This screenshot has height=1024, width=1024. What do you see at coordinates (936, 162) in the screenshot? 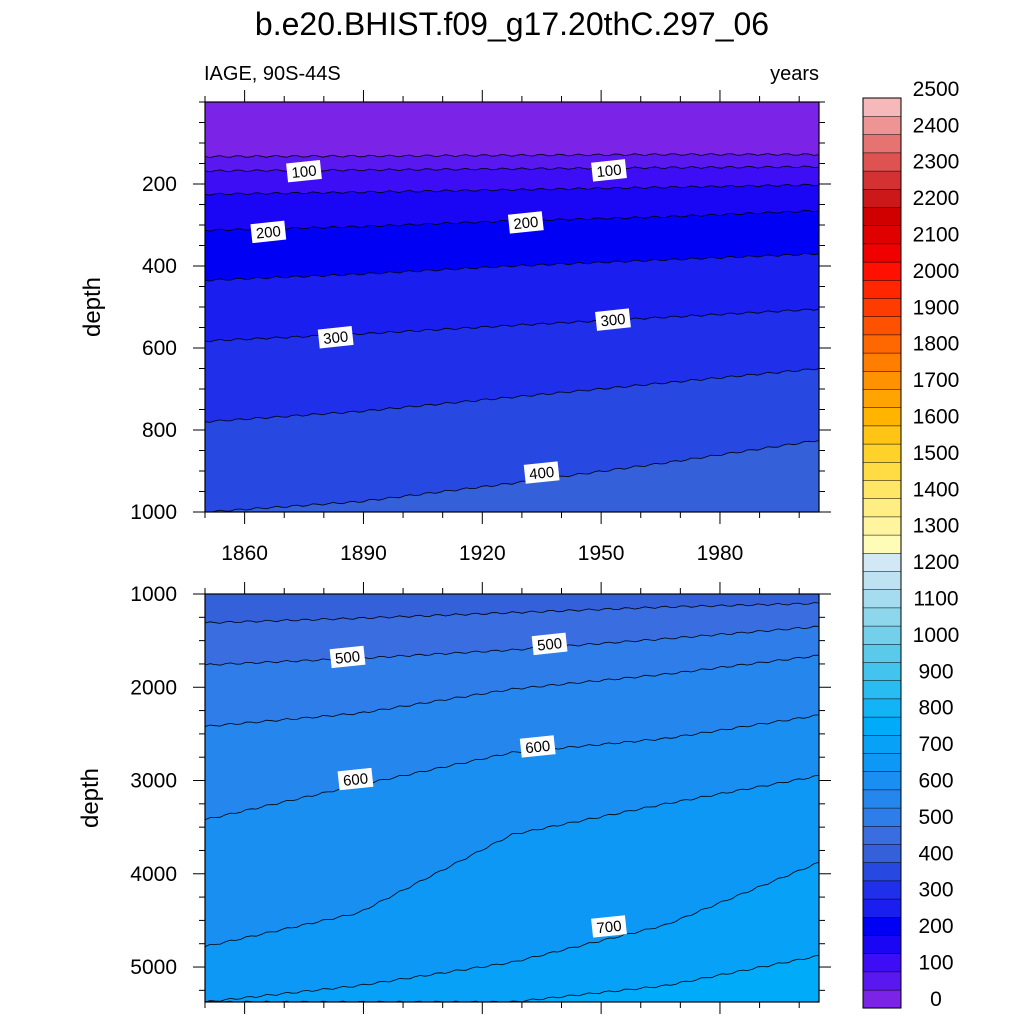
I see `colorbar-label: 2300` at bounding box center [936, 162].